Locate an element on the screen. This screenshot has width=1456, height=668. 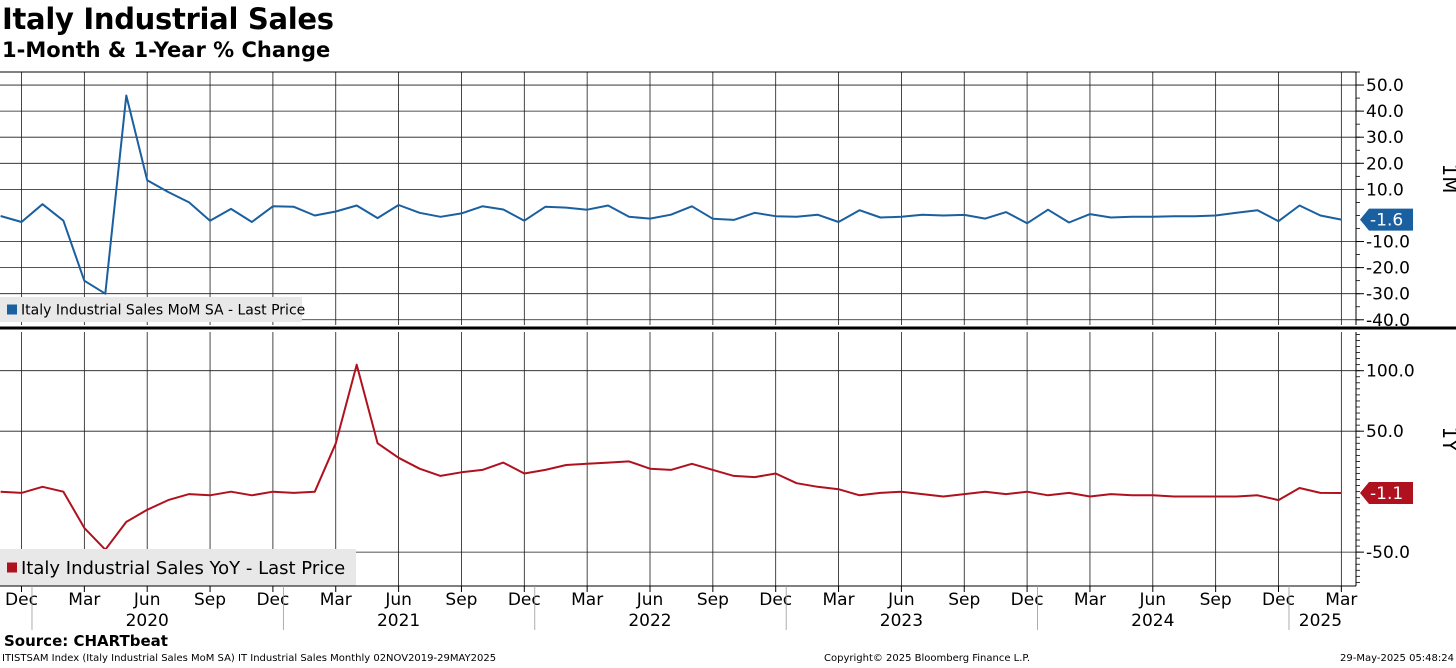
panel-label: 1M is located at coordinates (1447, 179).